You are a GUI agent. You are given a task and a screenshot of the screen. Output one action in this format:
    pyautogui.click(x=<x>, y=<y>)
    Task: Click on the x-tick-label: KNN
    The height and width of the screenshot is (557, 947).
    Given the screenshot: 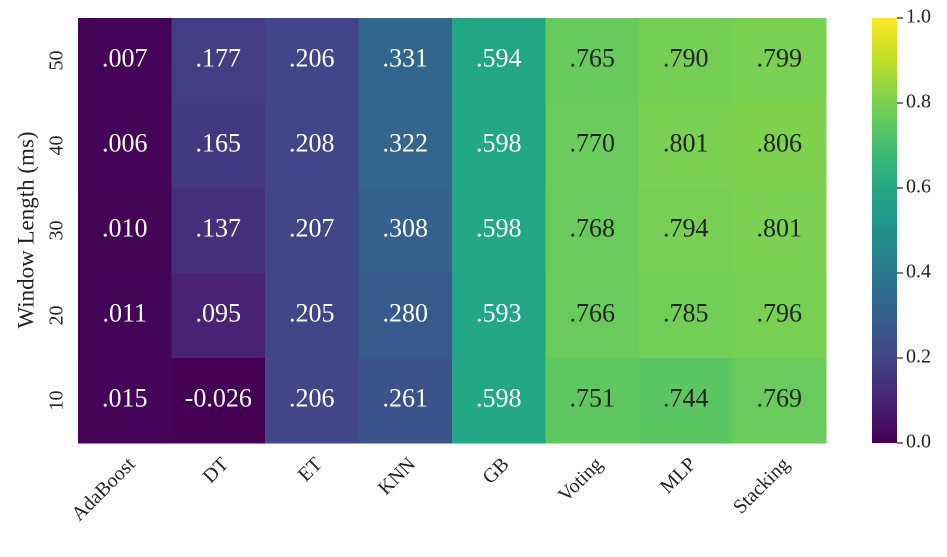 What is the action you would take?
    pyautogui.click(x=397, y=476)
    